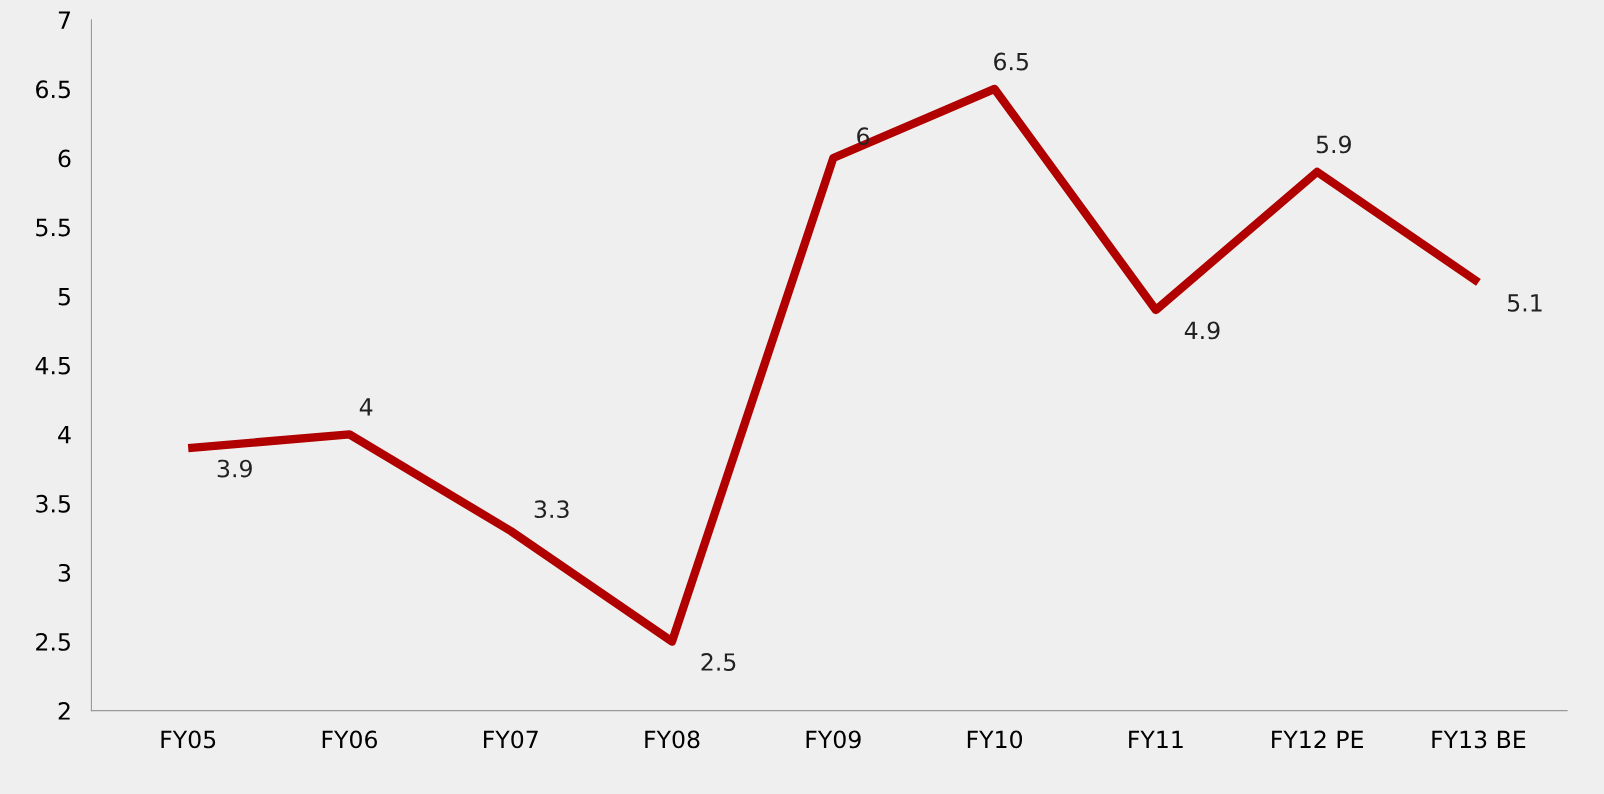 The image size is (1604, 794). What do you see at coordinates (188, 739) in the screenshot?
I see `x-tick-label: FY05` at bounding box center [188, 739].